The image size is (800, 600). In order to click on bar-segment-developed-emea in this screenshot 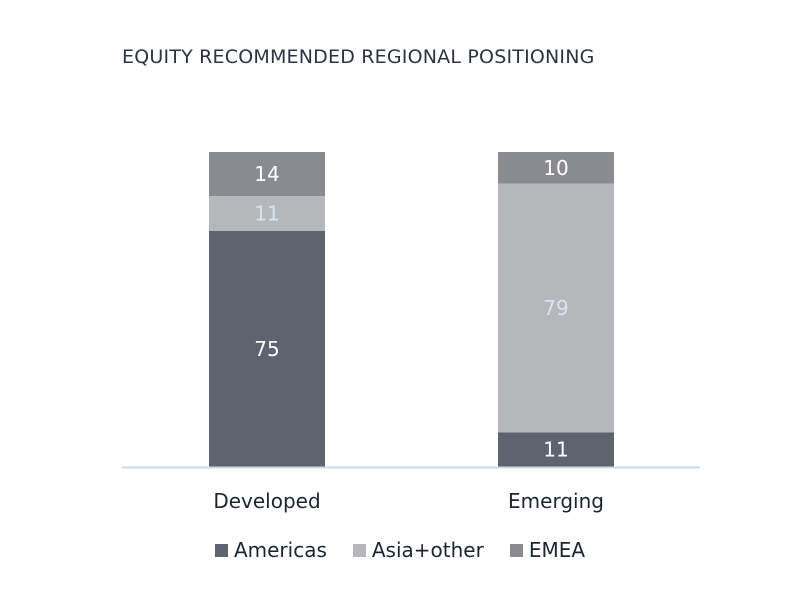, I will do `click(267, 174)`.